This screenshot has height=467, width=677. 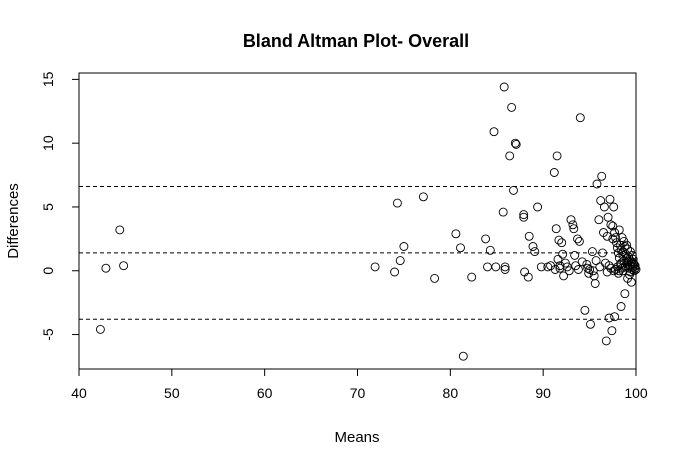 I want to click on y-tick-label: 5, so click(x=48, y=207).